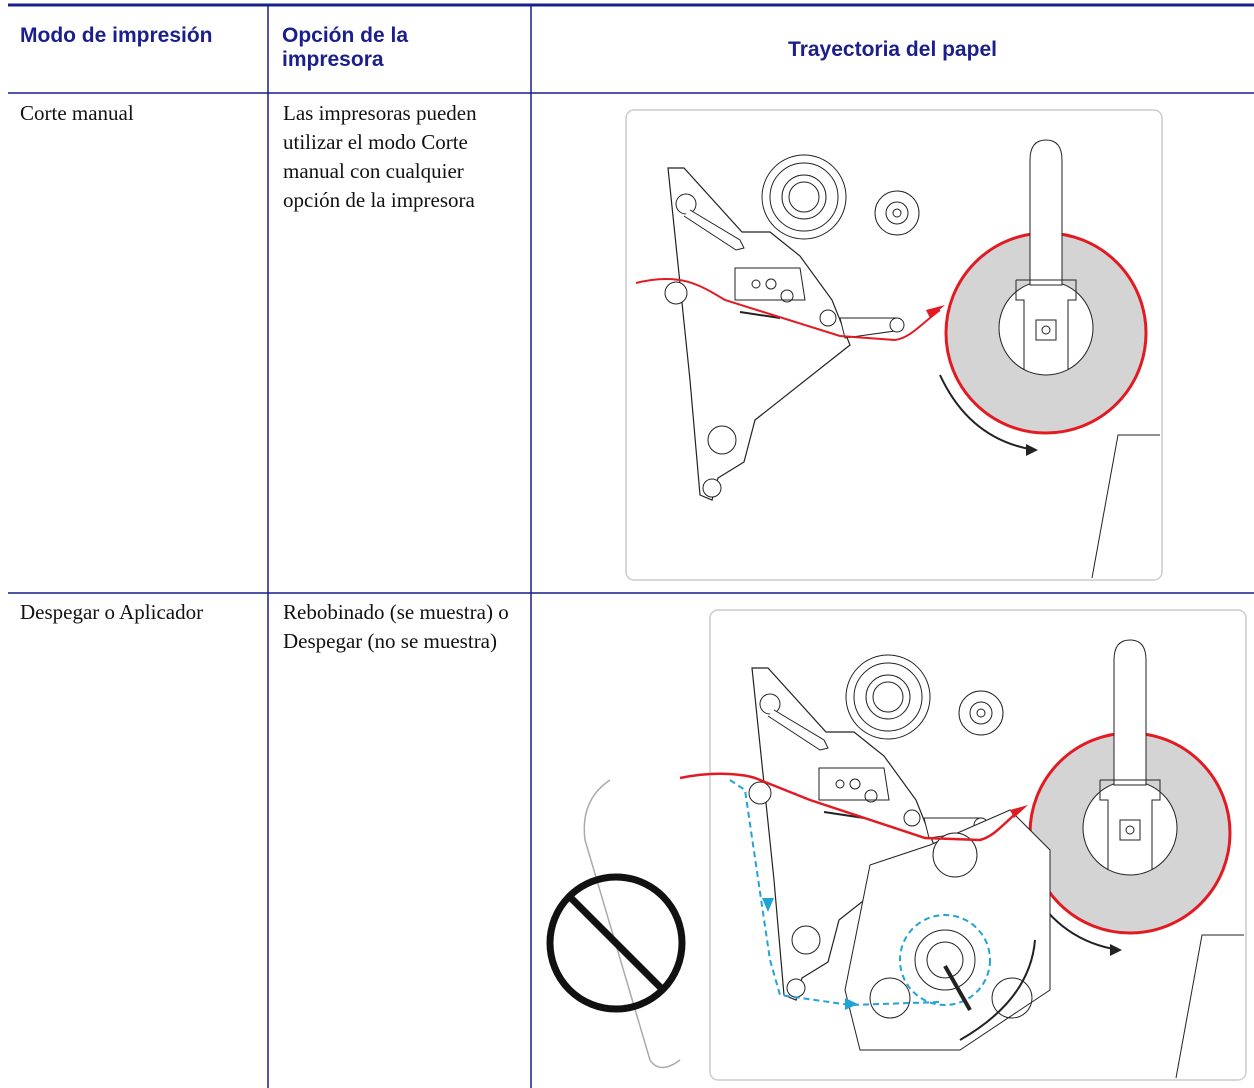 This screenshot has height=1088, width=1254. Describe the element at coordinates (116, 35) in the screenshot. I see `header-cell: Modo de impresión` at that location.